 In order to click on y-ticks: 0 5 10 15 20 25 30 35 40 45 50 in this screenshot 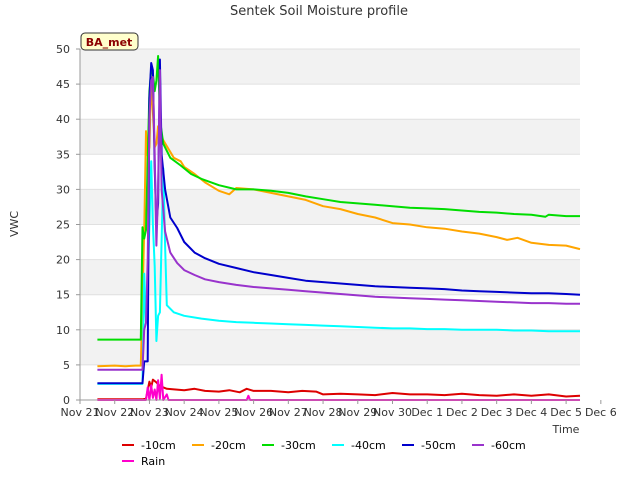, I will do `click(68, 225)`.